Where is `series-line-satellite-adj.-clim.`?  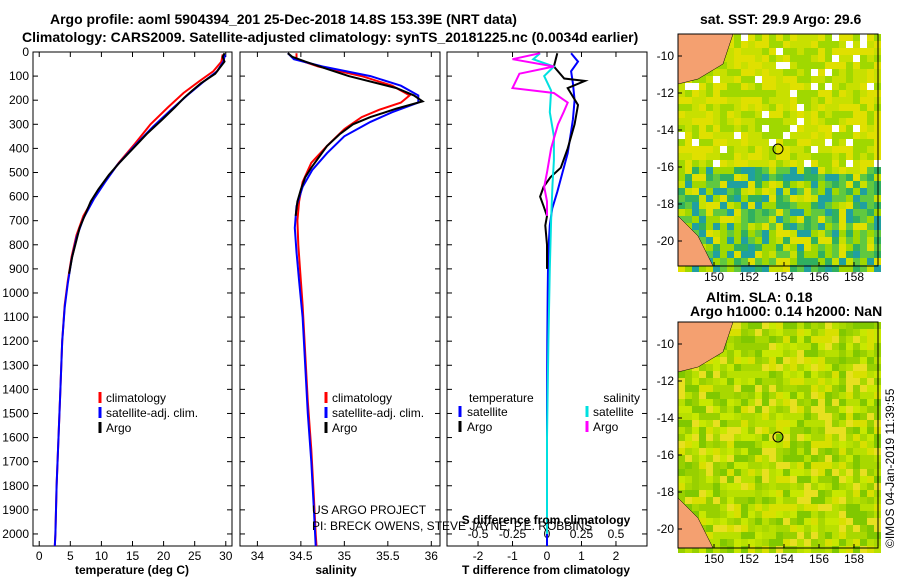 series-line-satellite-adj.-clim. is located at coordinates (353, 299).